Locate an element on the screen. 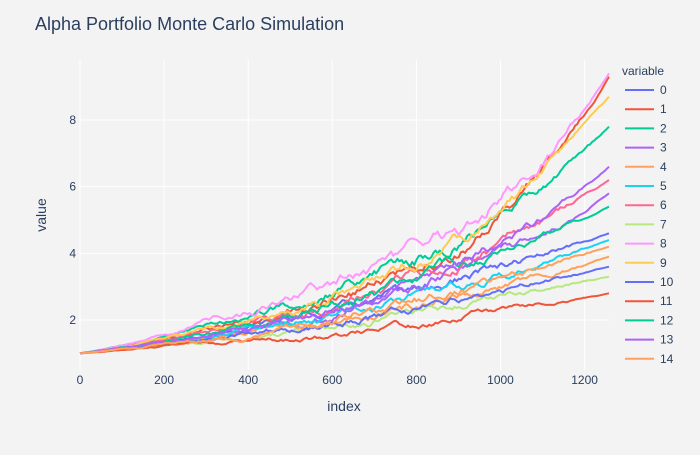 This screenshot has width=700, height=455. legend-item-5: 5 is located at coordinates (646, 186).